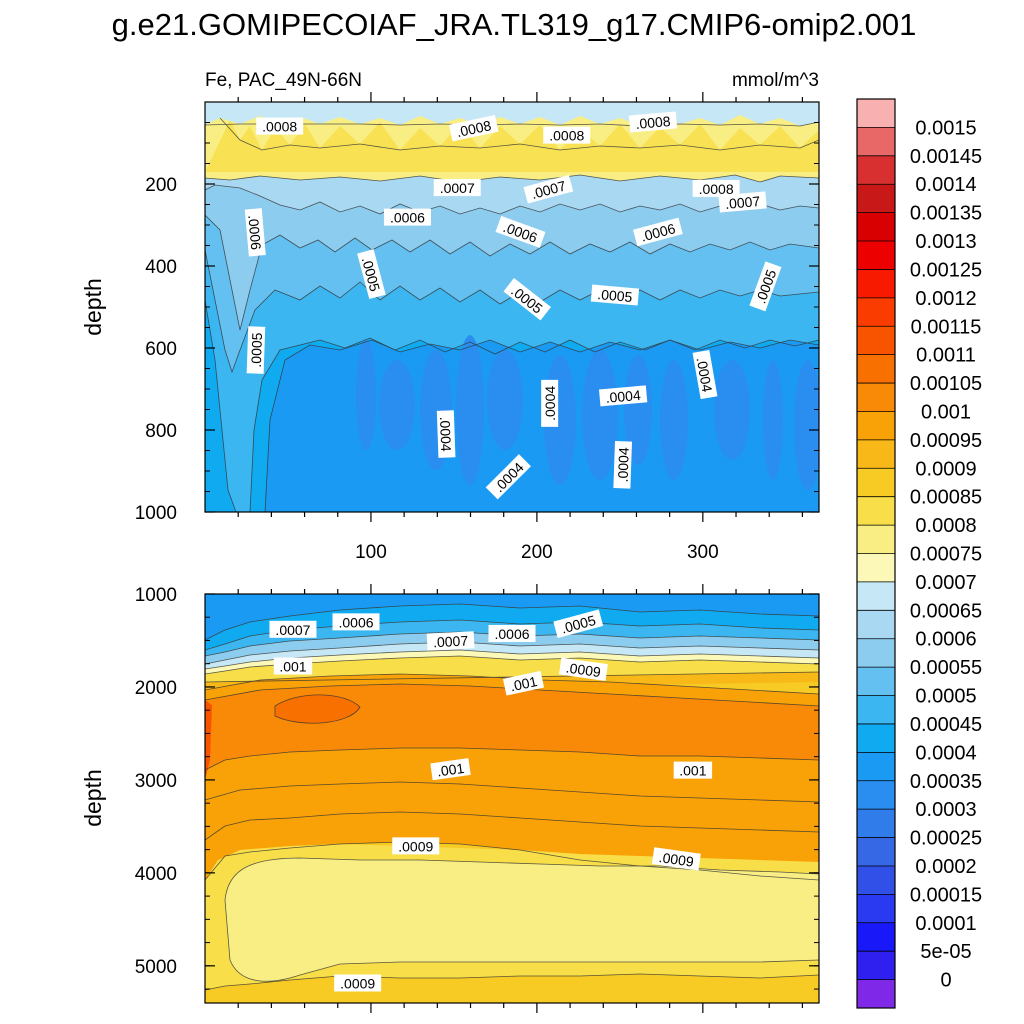 The height and width of the screenshot is (1024, 1024). I want to click on contour-label-text: .0007, so click(457, 188).